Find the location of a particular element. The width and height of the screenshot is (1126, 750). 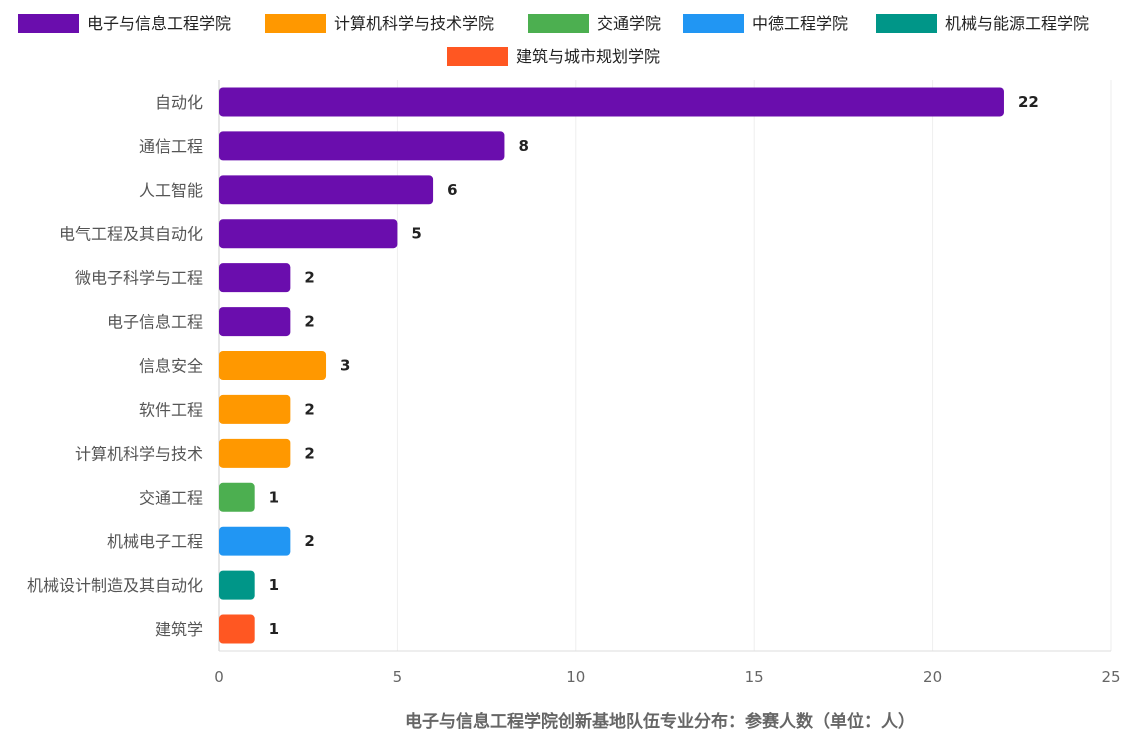

legend-label: 建筑与城市规划学院 is located at coordinates (588, 56).